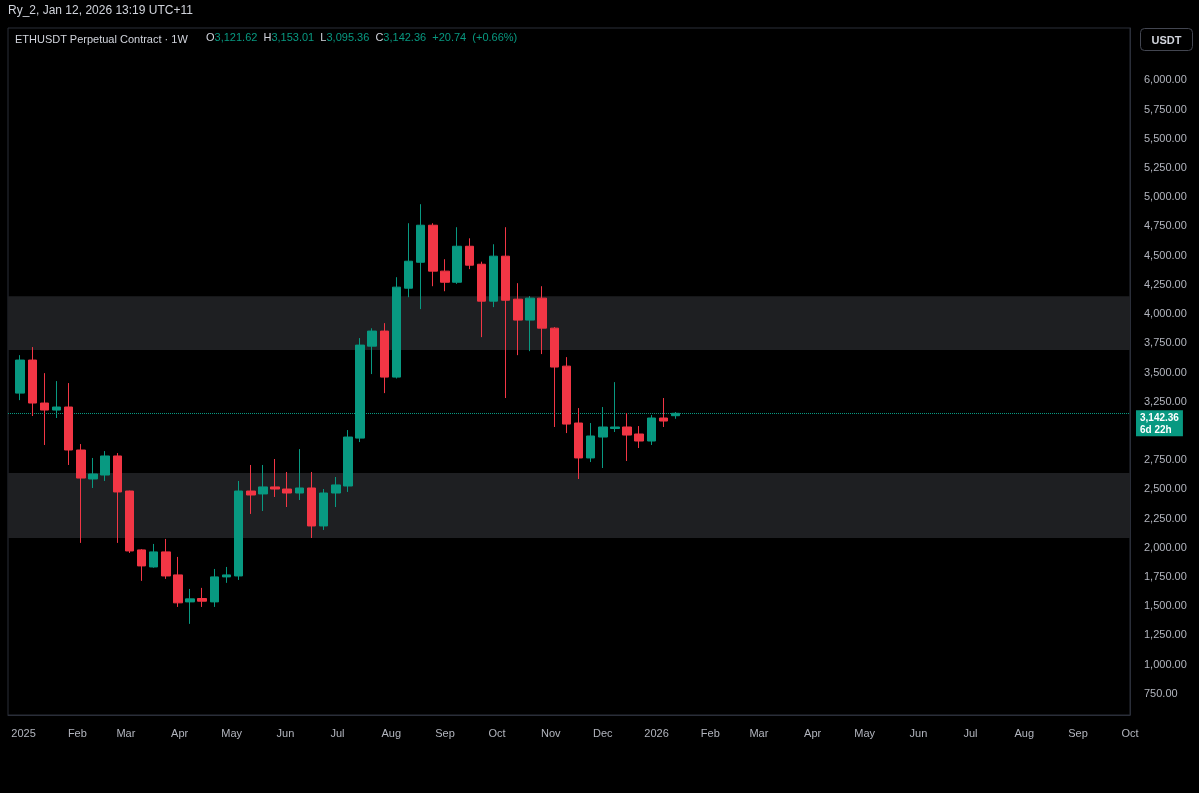 The height and width of the screenshot is (793, 1199). What do you see at coordinates (603, 732) in the screenshot?
I see `x-tick-label: Dec` at bounding box center [603, 732].